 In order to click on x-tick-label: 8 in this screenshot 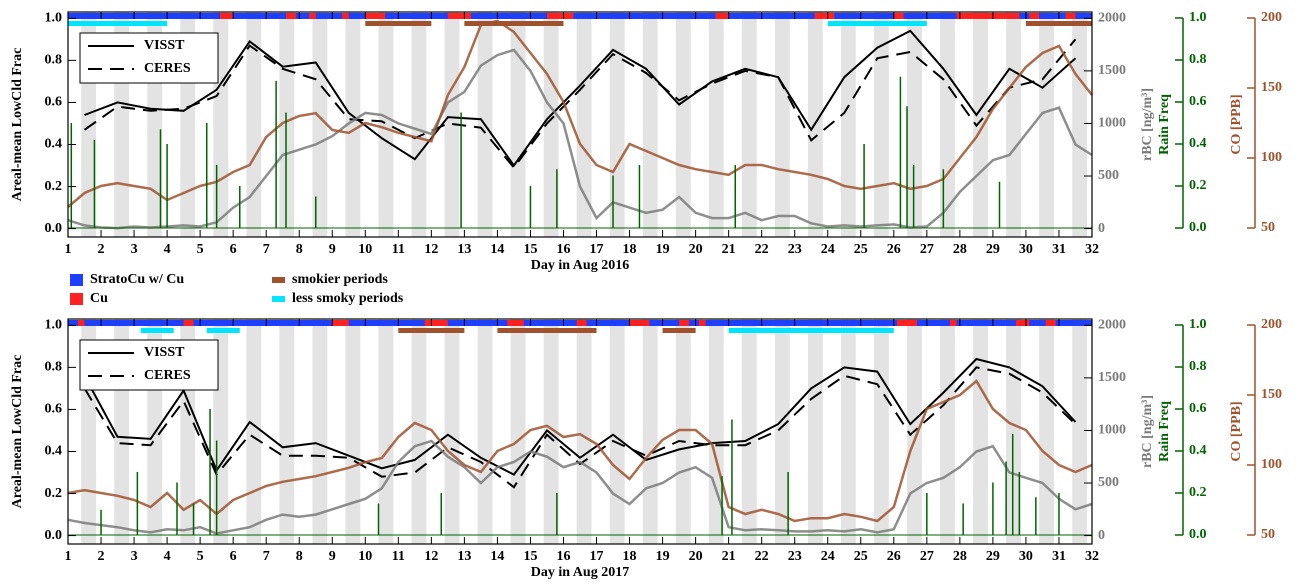, I will do `click(299, 556)`.